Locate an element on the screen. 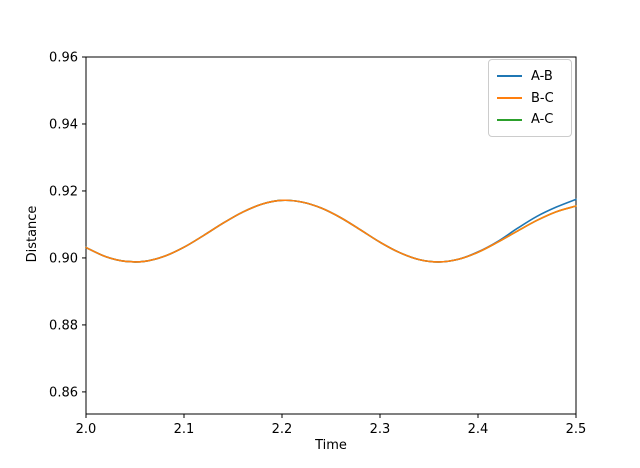  y-tick-label: 0.96 is located at coordinates (63, 58).